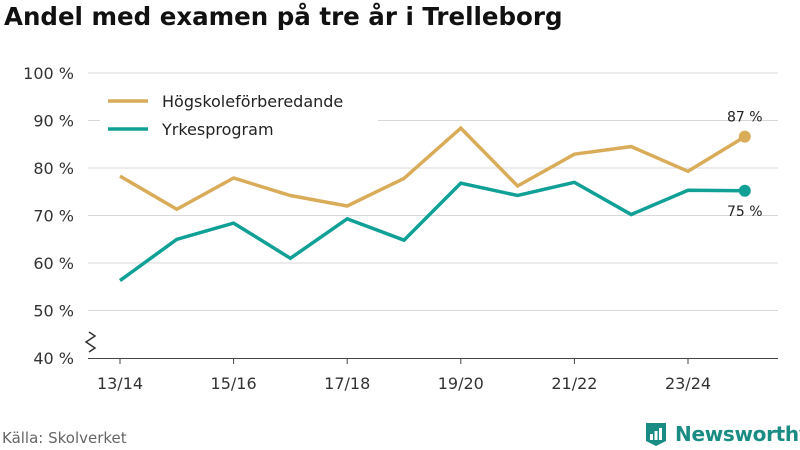 This screenshot has width=800, height=450. Describe the element at coordinates (53, 121) in the screenshot. I see `y-tick-label: 90 %` at that location.